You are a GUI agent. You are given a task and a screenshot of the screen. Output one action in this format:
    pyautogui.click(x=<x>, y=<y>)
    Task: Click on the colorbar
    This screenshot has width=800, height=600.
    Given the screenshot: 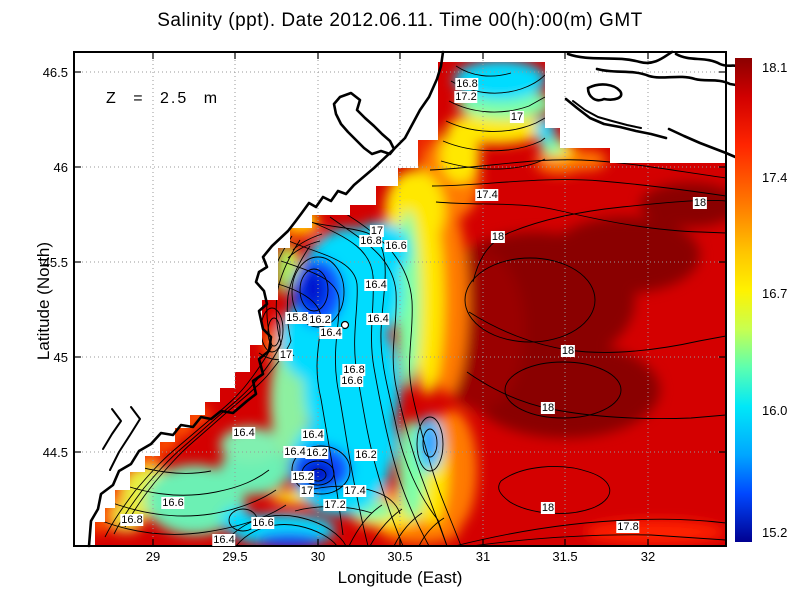 What is the action you would take?
    pyautogui.click(x=743, y=300)
    